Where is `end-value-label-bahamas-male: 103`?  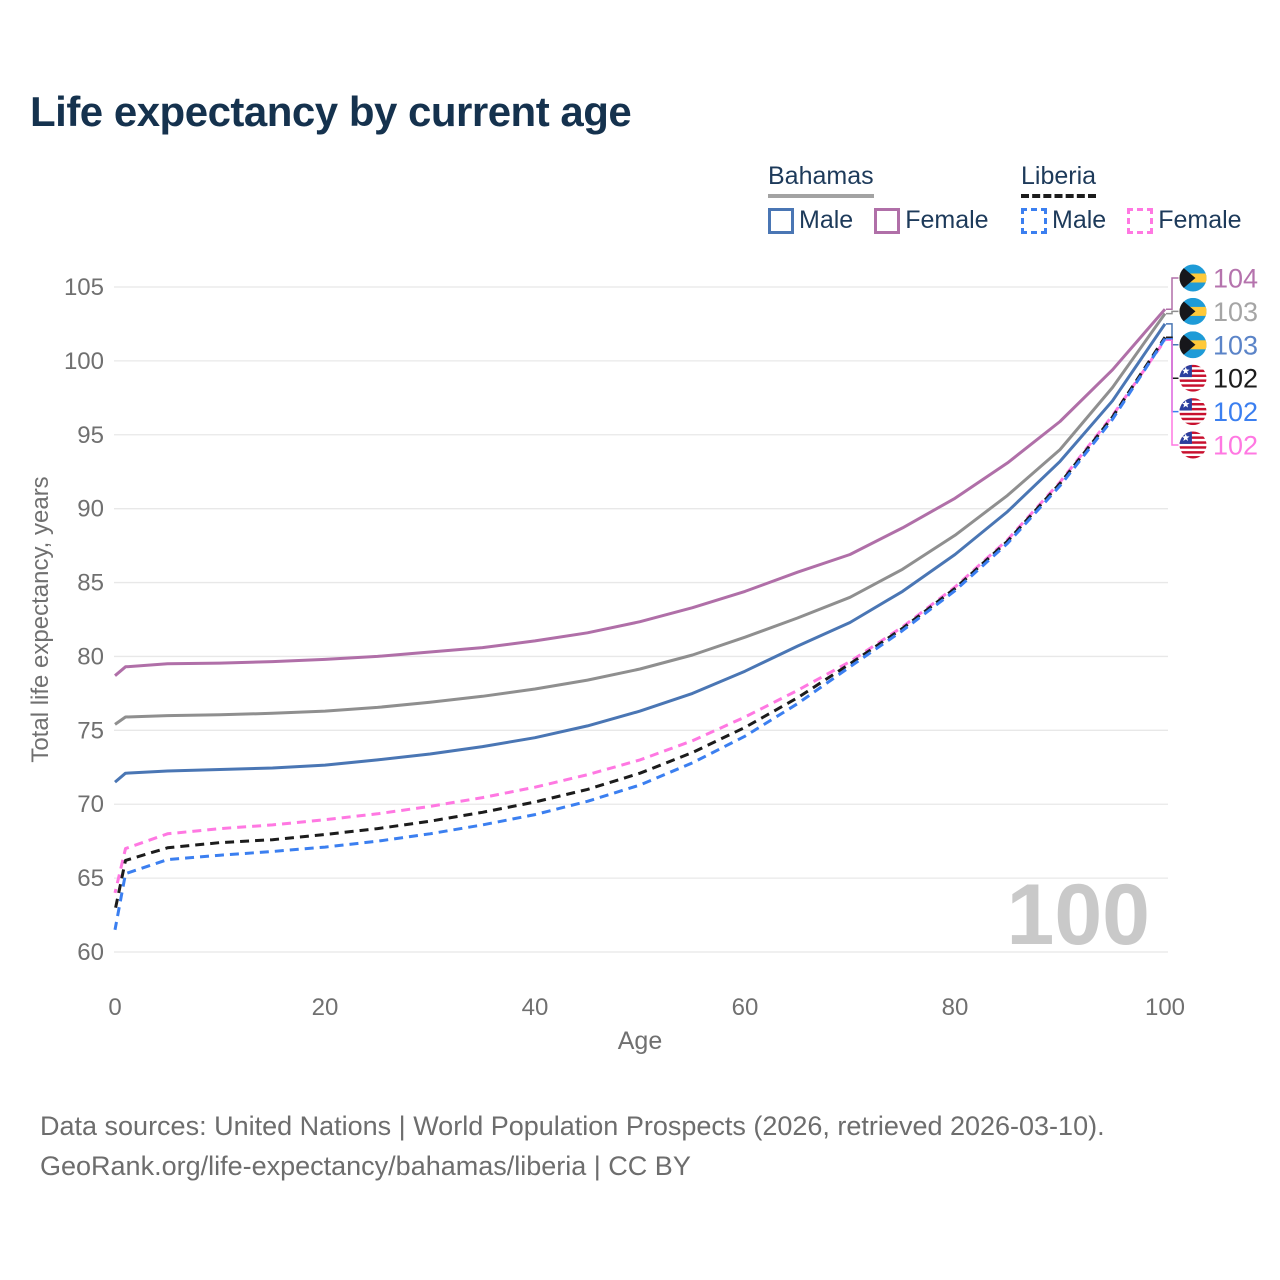
end-value-label-bahamas-male: 103 is located at coordinates (1235, 345).